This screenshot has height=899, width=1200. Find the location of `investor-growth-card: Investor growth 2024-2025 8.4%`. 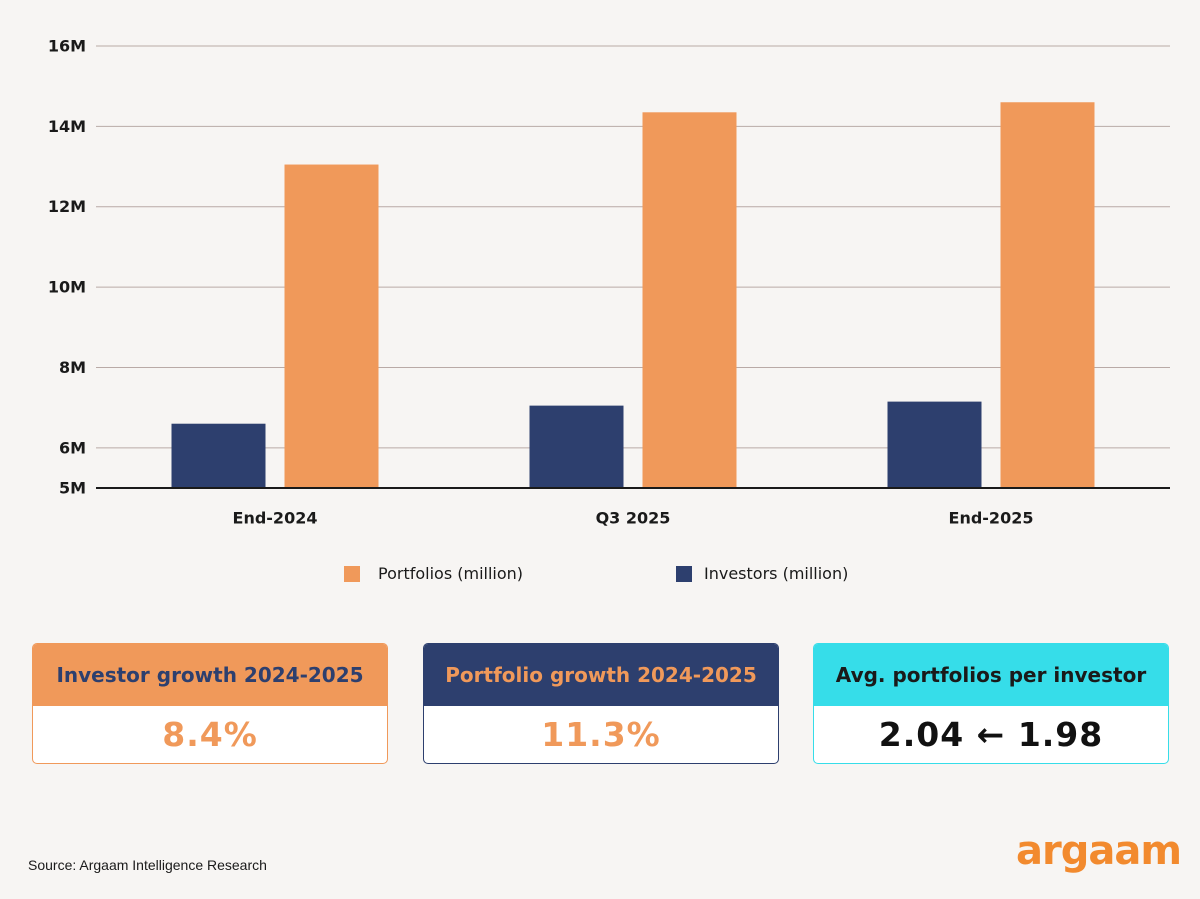

investor-growth-card: Investor growth 2024-2025 8.4% is located at coordinates (210, 703).